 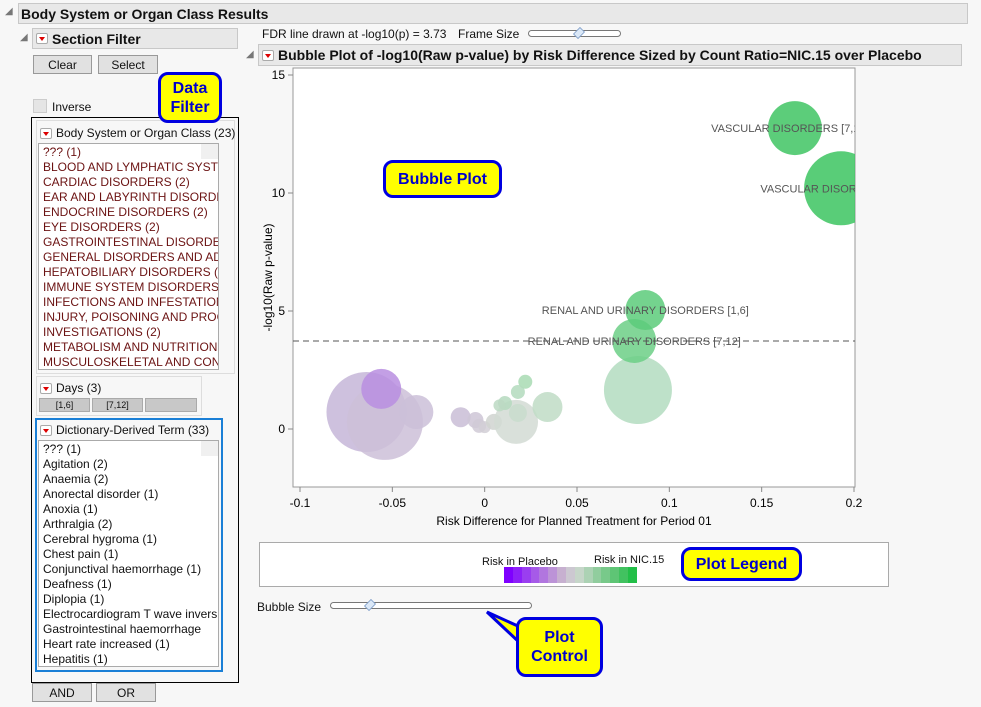 I want to click on legend-nic-label: Risk in NIC.15, so click(x=629, y=560).